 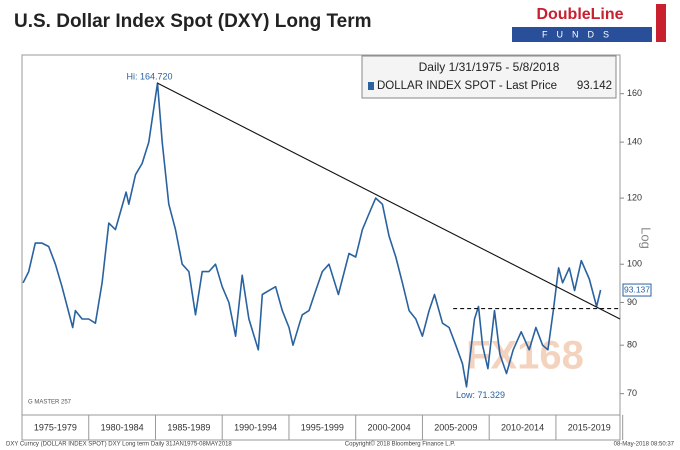 What do you see at coordinates (400, 444) in the screenshot?
I see `footer-center: Copyright© 2018 Bloomberg Finance L.P.` at bounding box center [400, 444].